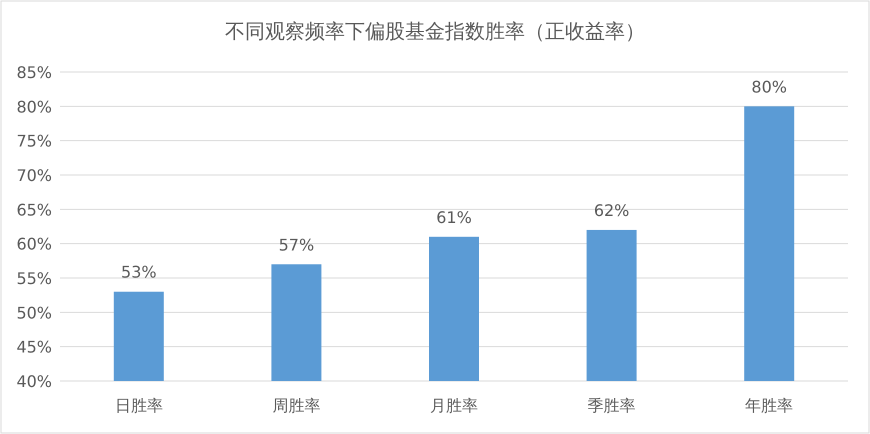 Image resolution: width=870 pixels, height=434 pixels. I want to click on data-label: 61%, so click(454, 217).